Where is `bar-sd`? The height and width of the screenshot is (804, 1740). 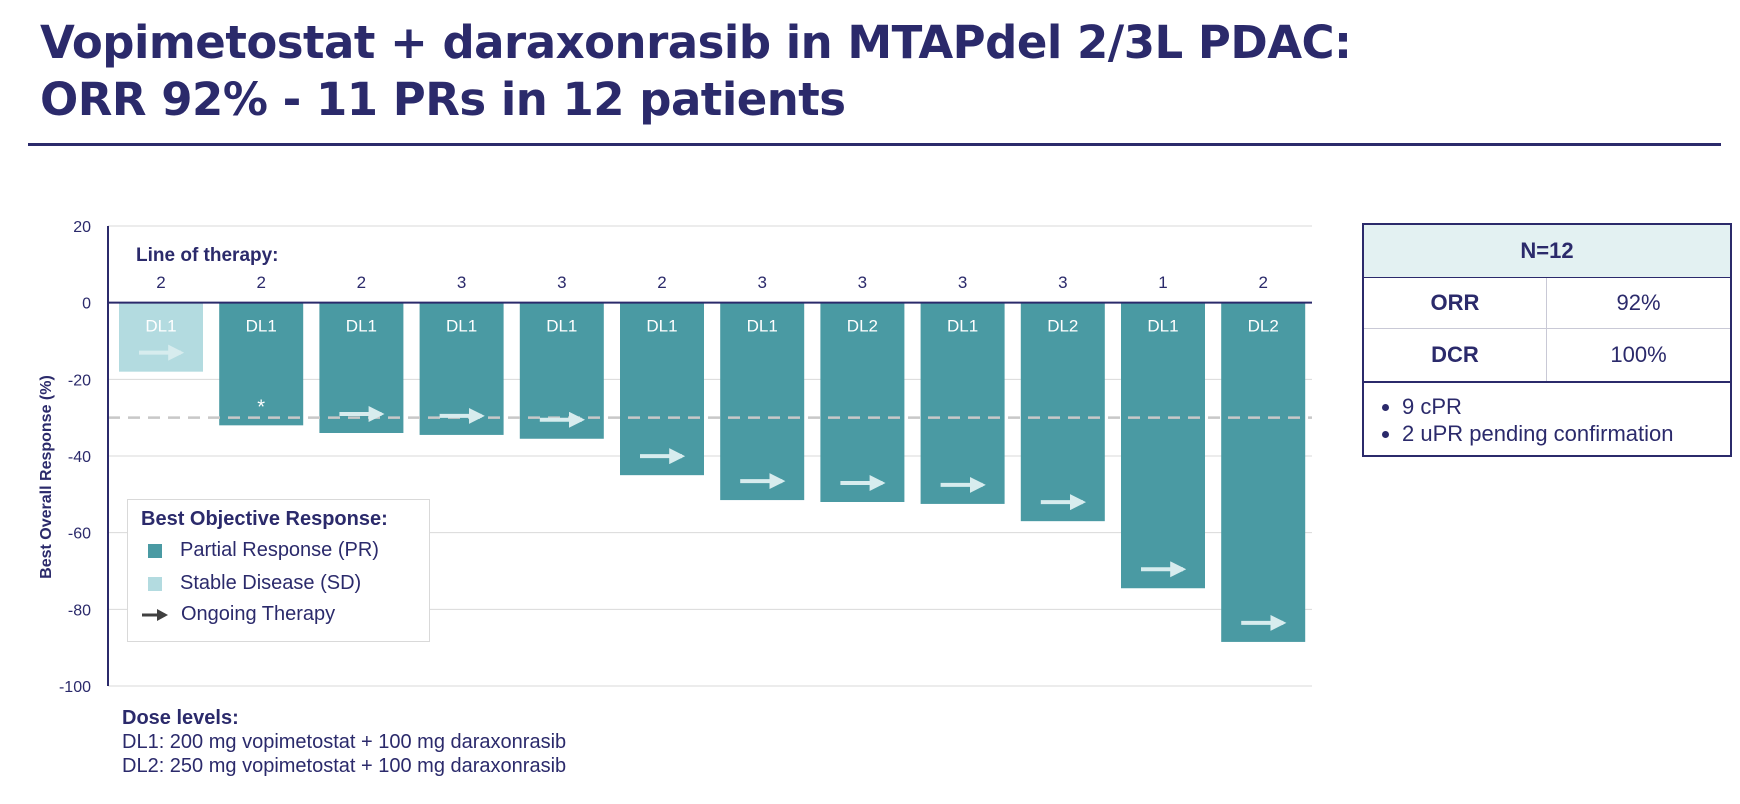
bar-sd is located at coordinates (161, 337).